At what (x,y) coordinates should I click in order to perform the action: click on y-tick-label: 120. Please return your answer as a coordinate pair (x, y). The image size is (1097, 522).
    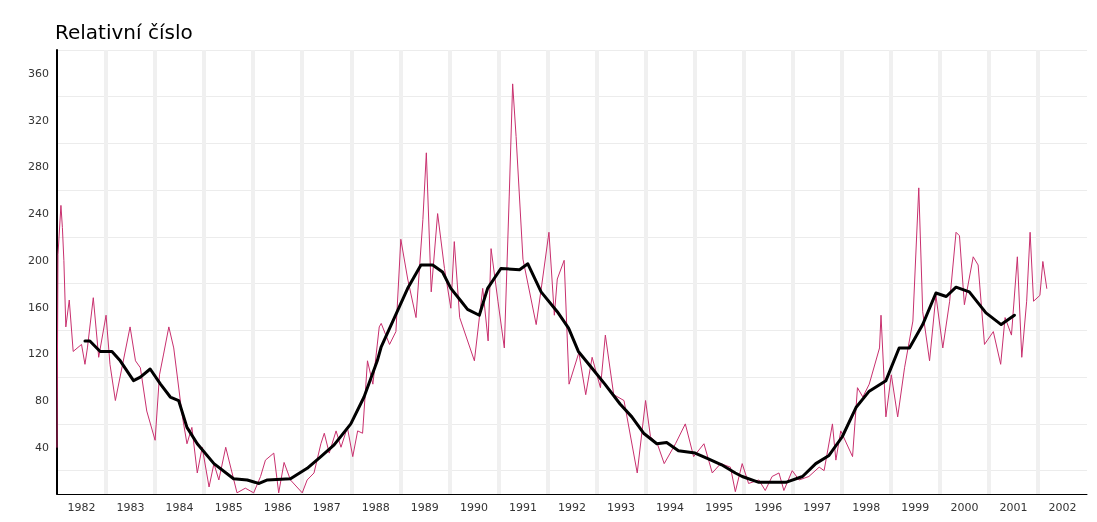
    Looking at the image, I should click on (38, 354).